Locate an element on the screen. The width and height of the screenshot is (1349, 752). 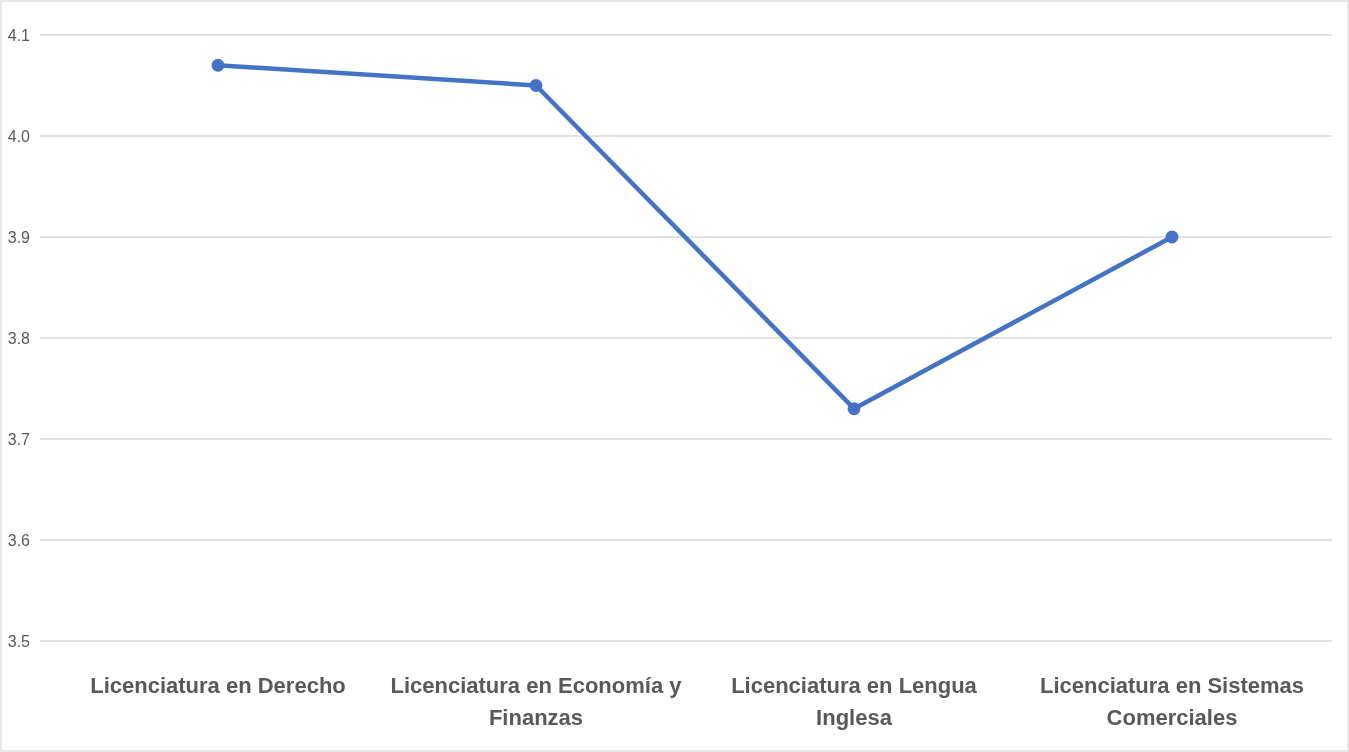
y-tick-label: 3.6 is located at coordinates (19, 540).